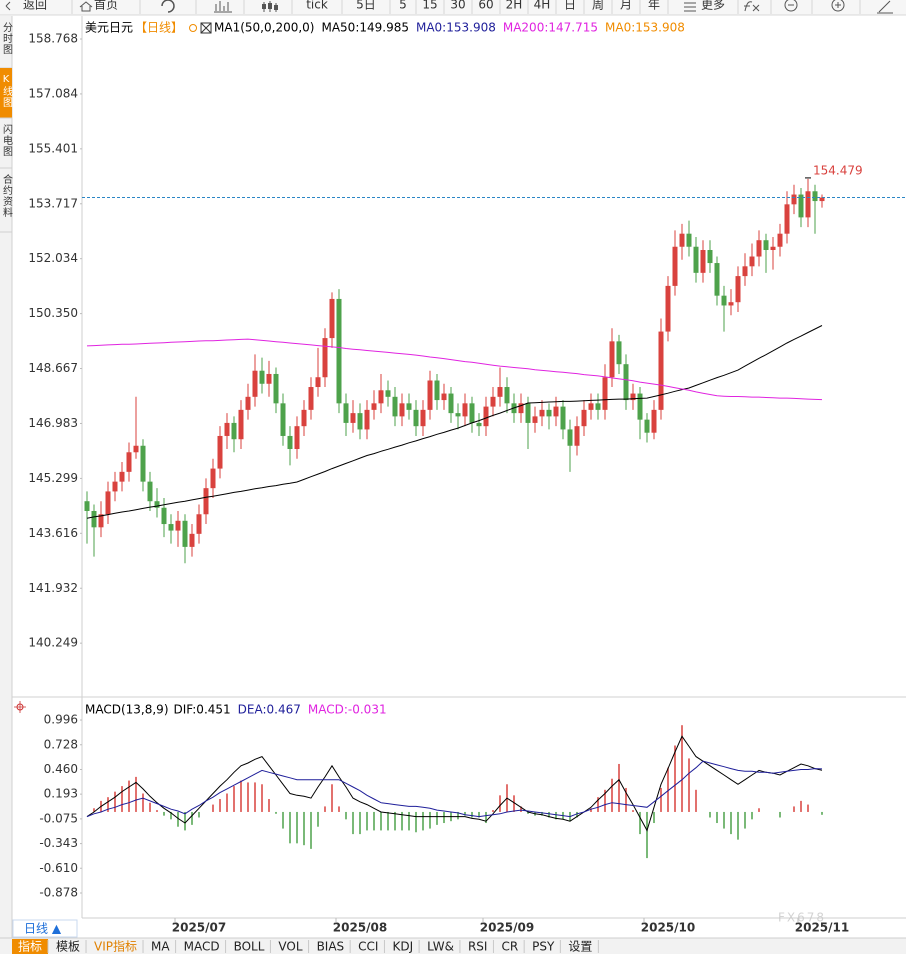 The width and height of the screenshot is (906, 954). Describe the element at coordinates (58, 868) in the screenshot. I see `y-tick-label: -0.610` at that location.